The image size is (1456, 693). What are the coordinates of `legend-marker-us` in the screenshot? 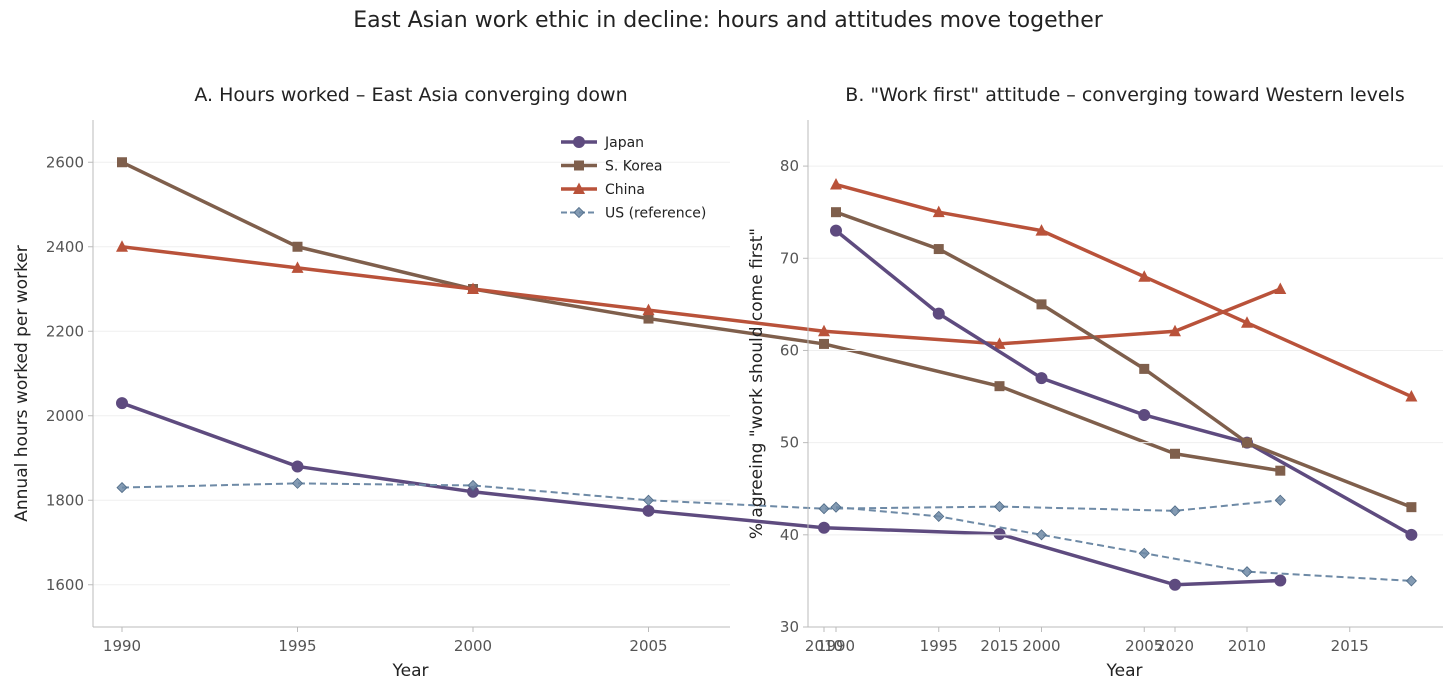 It's located at (579, 212).